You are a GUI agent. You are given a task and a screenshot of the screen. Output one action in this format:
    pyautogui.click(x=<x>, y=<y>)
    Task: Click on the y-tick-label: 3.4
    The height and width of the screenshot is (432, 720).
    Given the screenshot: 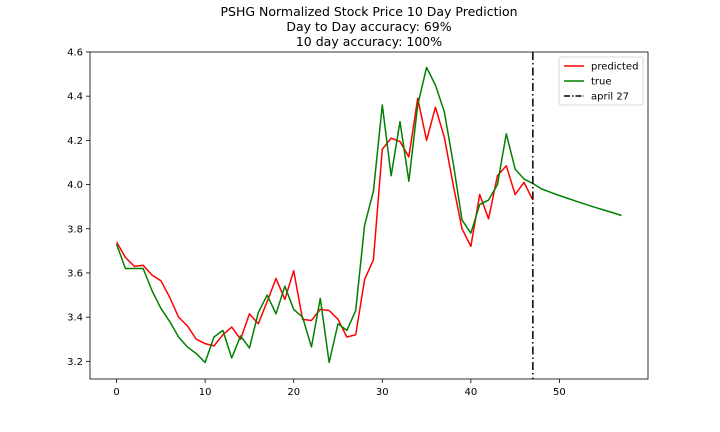 What is the action you would take?
    pyautogui.click(x=75, y=318)
    